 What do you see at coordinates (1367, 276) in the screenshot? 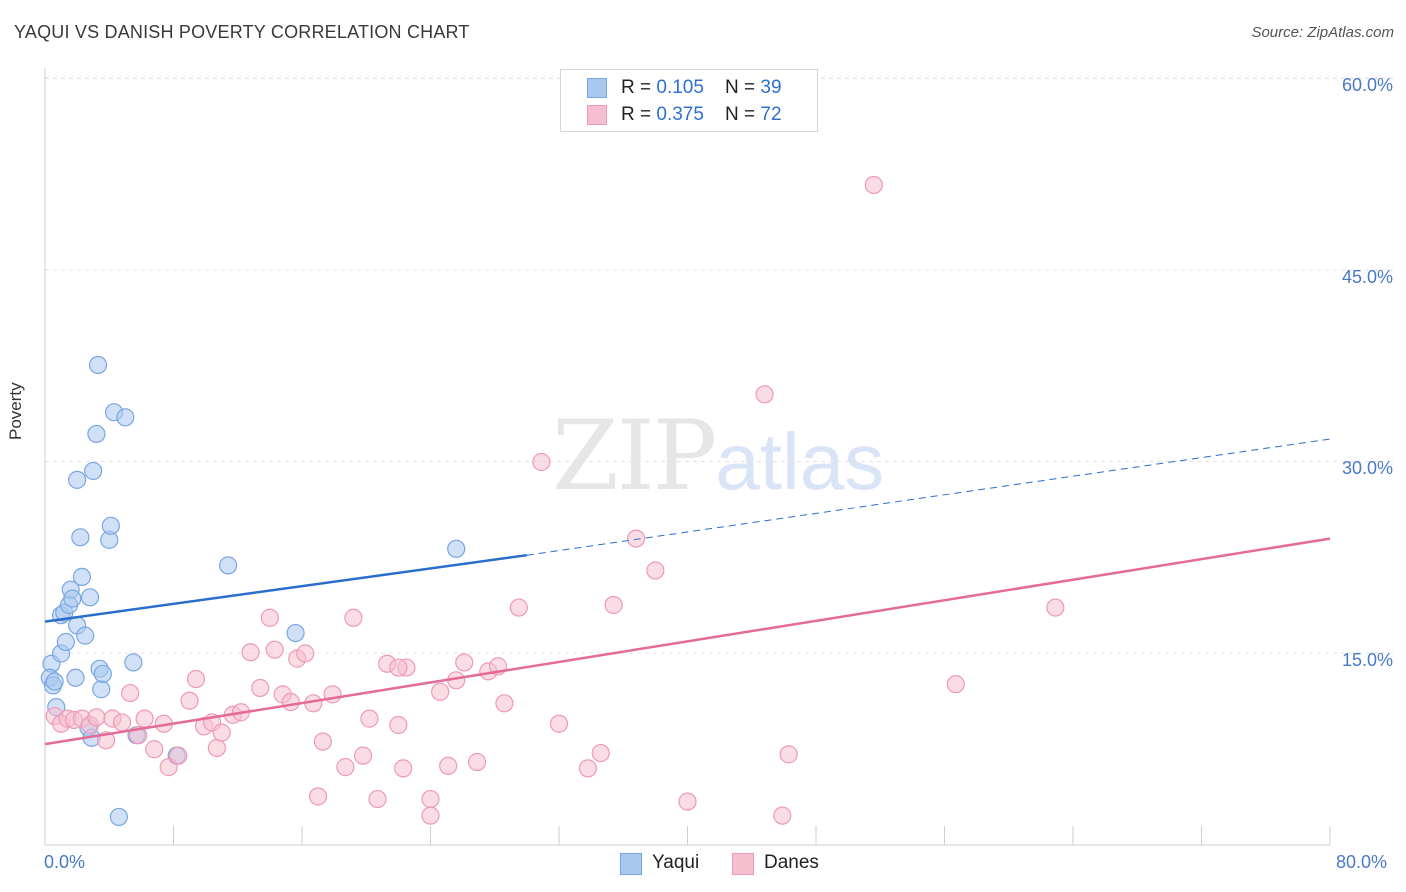
I see `y-tick-label-45: 45.0%` at bounding box center [1367, 276].